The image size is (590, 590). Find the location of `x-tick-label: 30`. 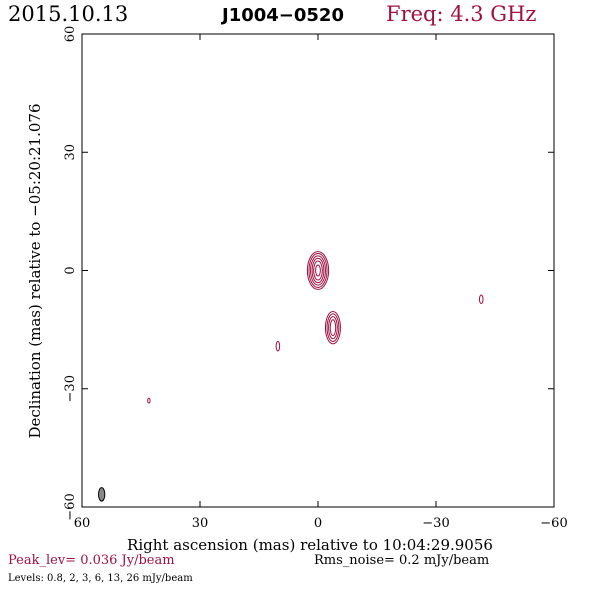

x-tick-label: 30 is located at coordinates (200, 523).